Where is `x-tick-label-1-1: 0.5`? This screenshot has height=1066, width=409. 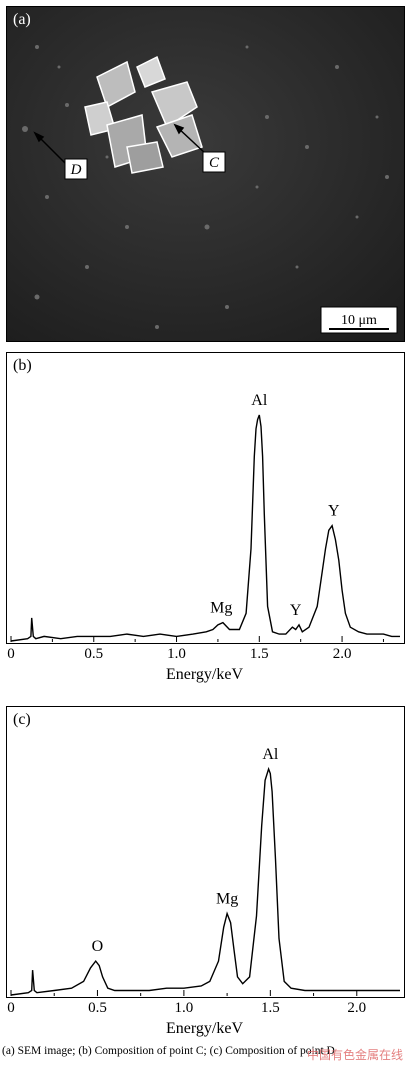 x-tick-label-1-1: 0.5 is located at coordinates (97, 1008).